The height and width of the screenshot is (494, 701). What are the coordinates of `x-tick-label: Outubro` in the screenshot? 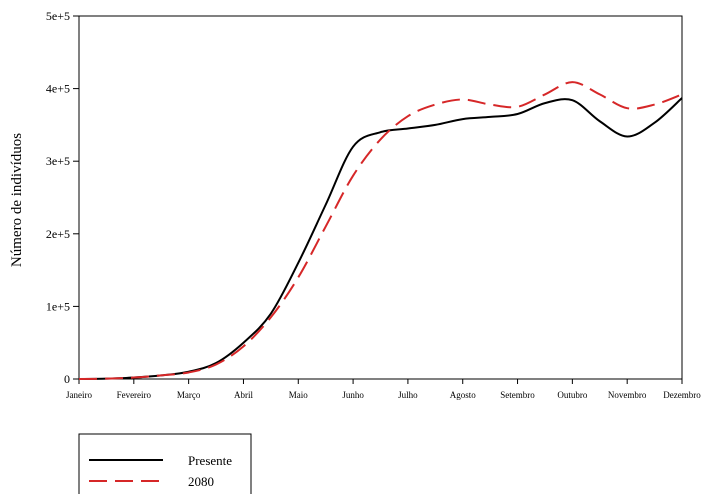 It's located at (572, 395).